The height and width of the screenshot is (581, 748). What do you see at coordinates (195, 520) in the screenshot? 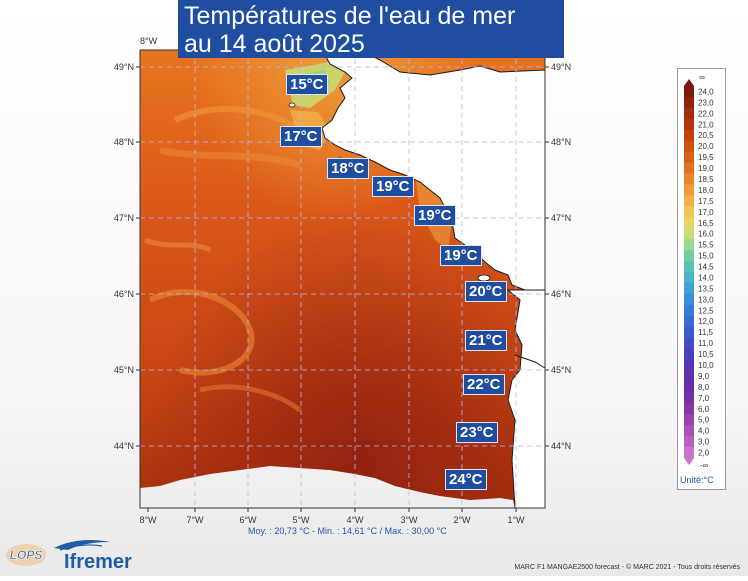
I see `lon-label-bottom: 7°W` at bounding box center [195, 520].